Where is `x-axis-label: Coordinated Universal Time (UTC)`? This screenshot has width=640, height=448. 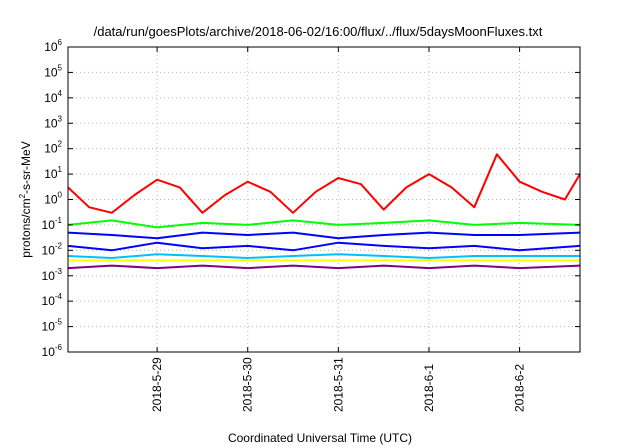 x-axis-label: Coordinated Universal Time (UTC) is located at coordinates (320, 438).